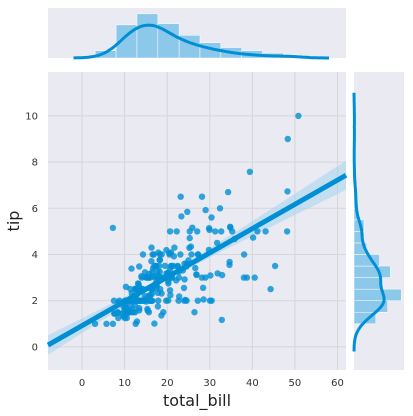  I want to click on right-hist-bar, so click(372, 271).